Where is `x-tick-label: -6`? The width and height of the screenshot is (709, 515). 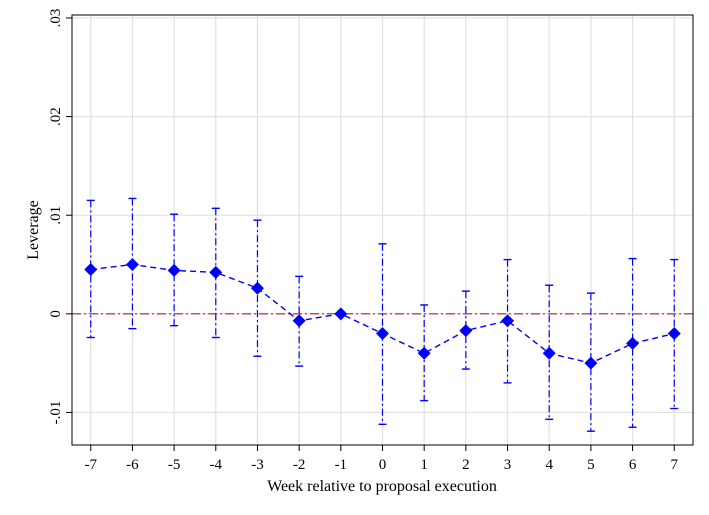
x-tick-label: -6 is located at coordinates (132, 465).